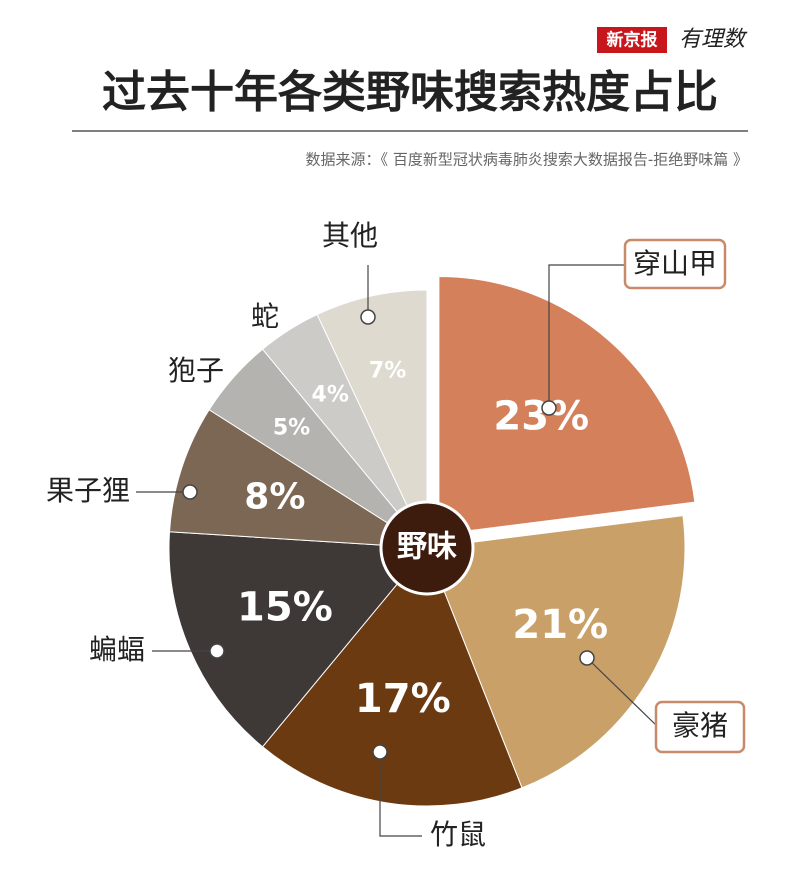 The image size is (800, 895). I want to click on value-label: 8%, so click(274, 497).